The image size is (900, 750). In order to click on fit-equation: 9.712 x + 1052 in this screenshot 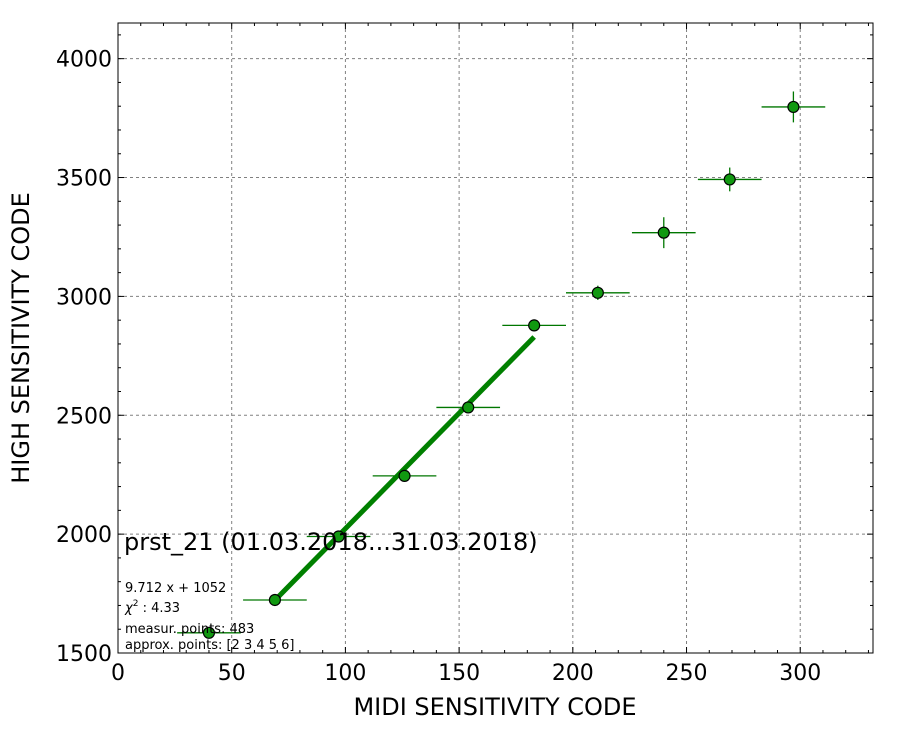, I will do `click(175, 588)`.